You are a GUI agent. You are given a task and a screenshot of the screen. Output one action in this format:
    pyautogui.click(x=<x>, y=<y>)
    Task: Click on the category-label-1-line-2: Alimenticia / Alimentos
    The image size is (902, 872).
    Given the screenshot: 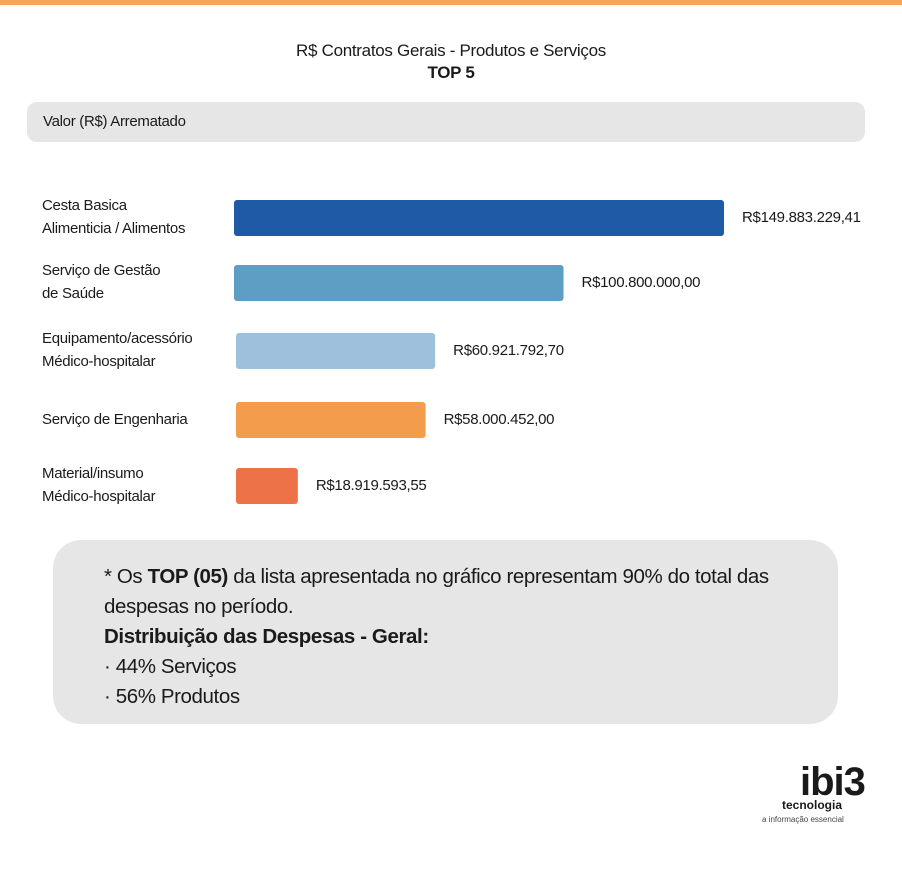 What is the action you would take?
    pyautogui.click(x=114, y=228)
    